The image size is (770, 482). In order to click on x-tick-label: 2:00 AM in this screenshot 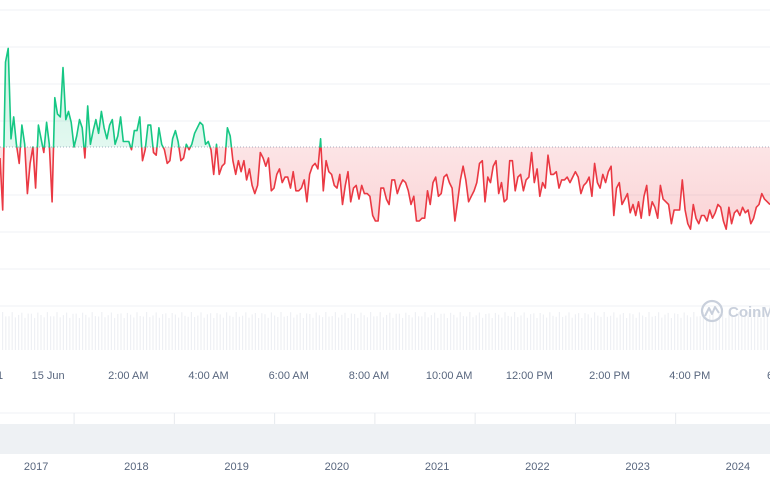, I will do `click(128, 376)`.